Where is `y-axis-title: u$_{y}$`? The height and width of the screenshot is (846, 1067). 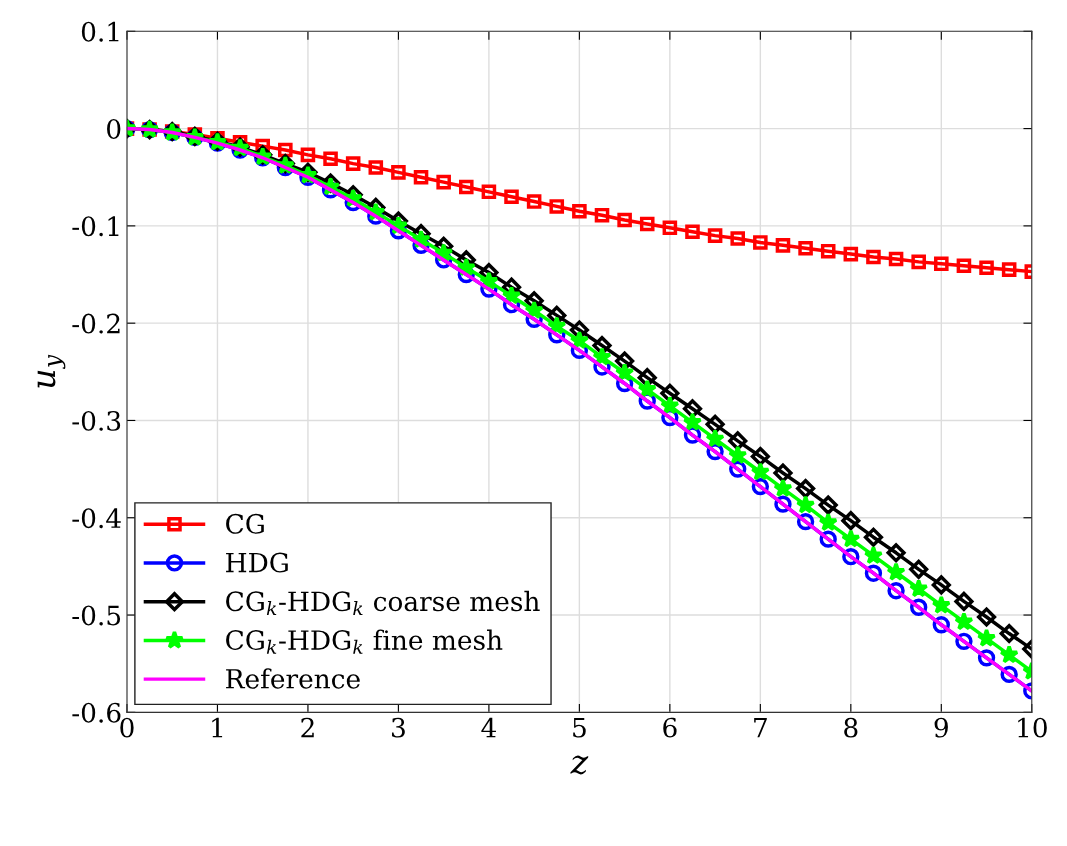 y-axis-title: u$_{y}$ is located at coordinates (51, 371).